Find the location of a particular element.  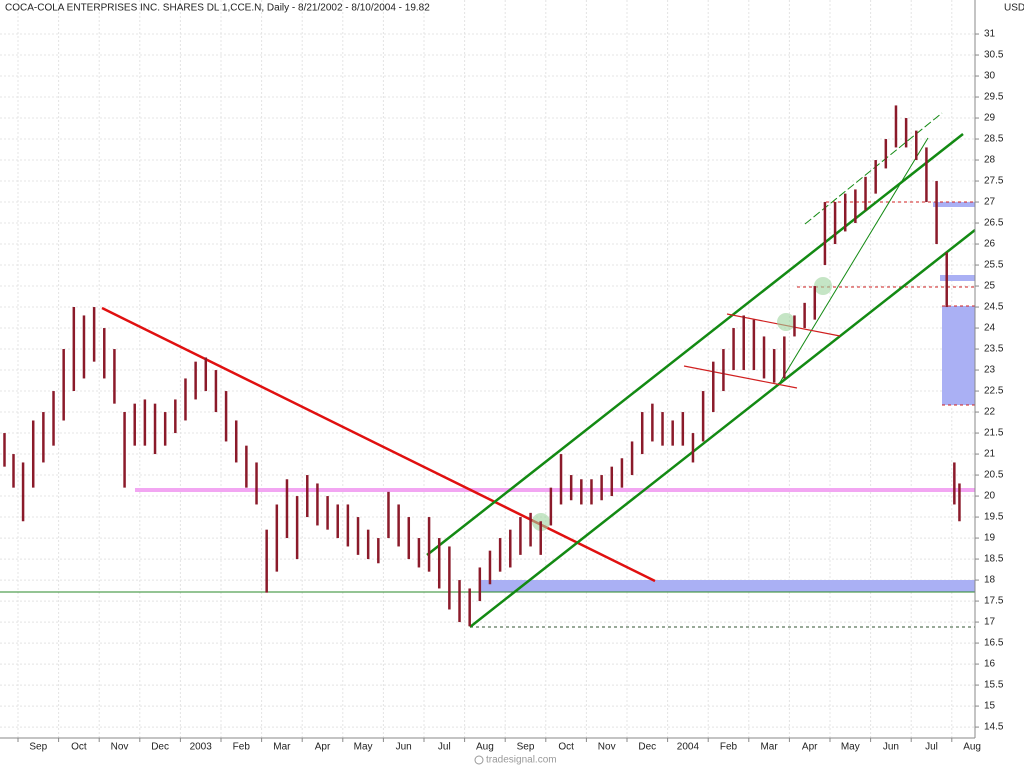

support-band is located at coordinates (727, 586).